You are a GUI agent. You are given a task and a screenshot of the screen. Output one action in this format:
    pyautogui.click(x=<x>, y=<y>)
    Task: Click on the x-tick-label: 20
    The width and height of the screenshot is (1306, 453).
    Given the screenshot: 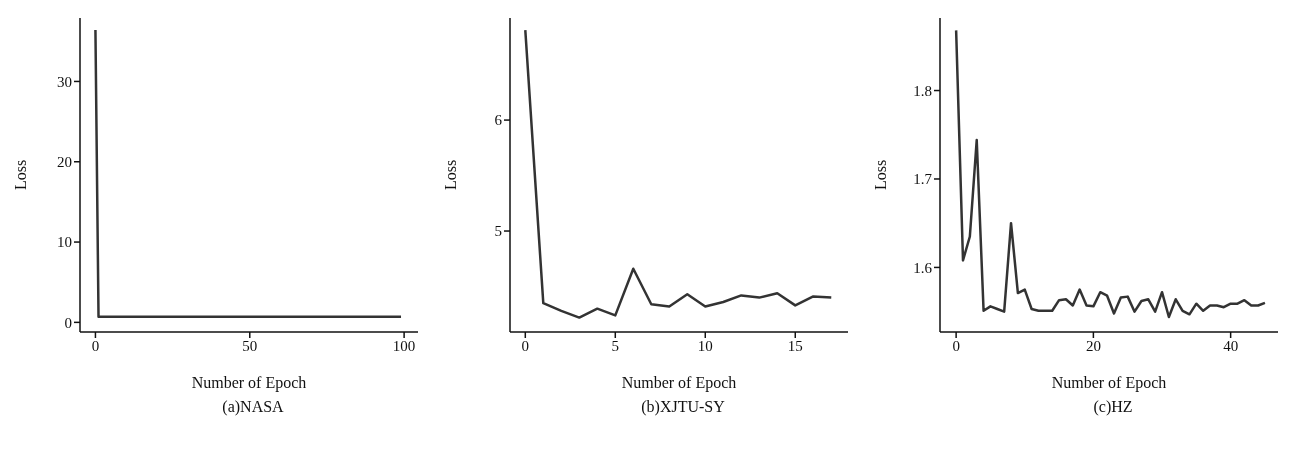 What is the action you would take?
    pyautogui.click(x=1093, y=345)
    